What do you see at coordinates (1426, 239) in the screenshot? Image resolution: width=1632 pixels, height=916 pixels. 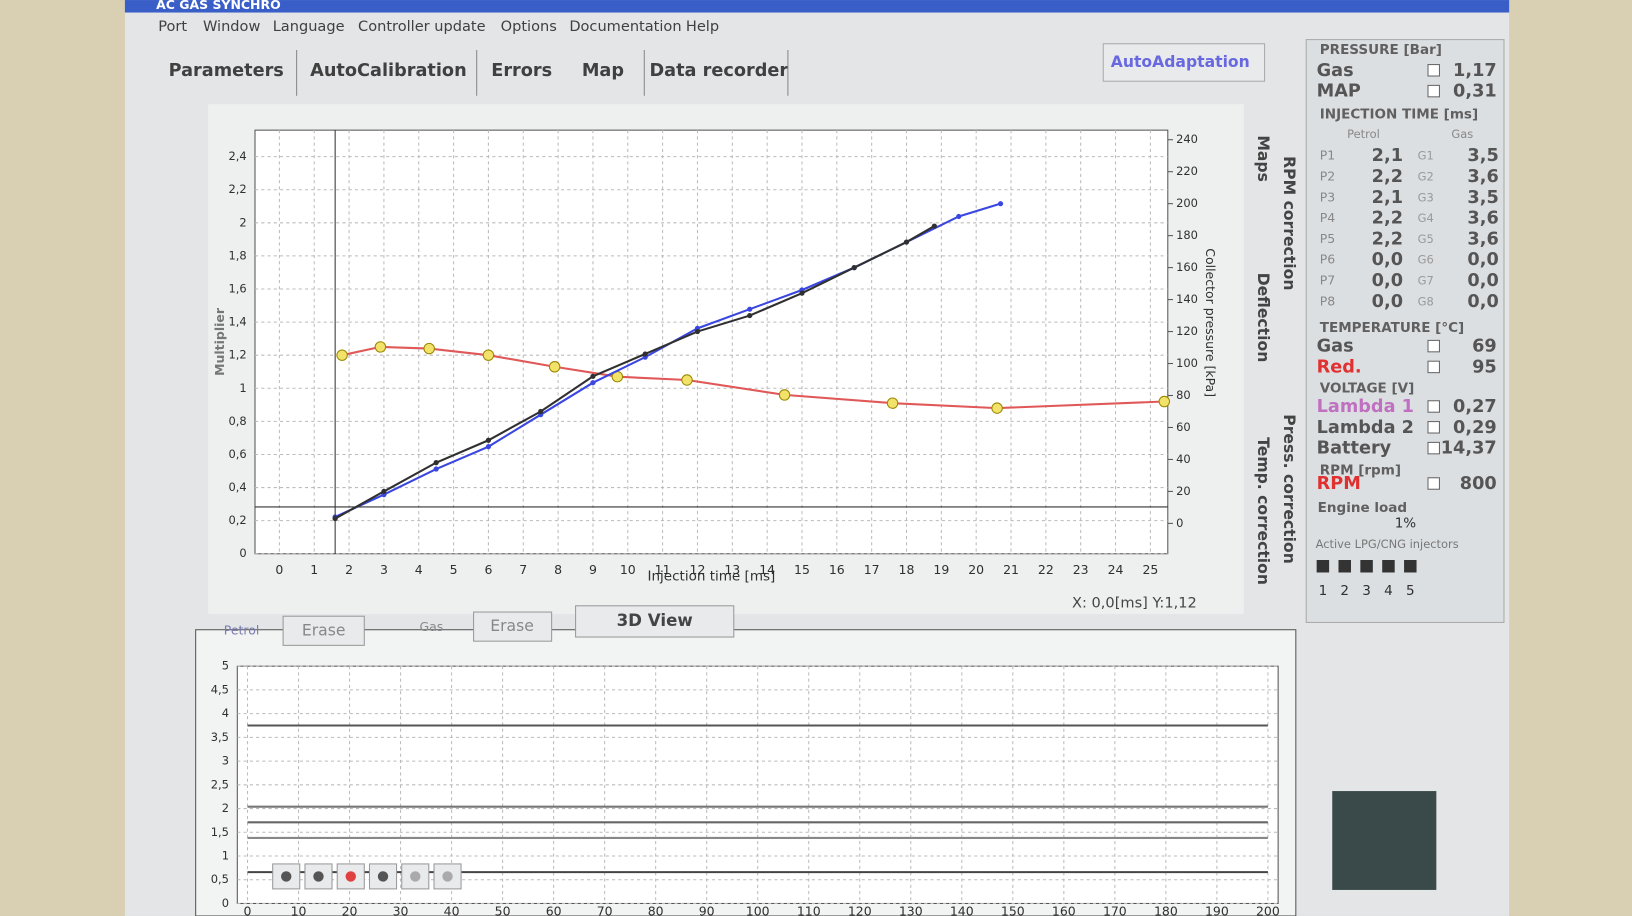 I see `injector-label: G5` at bounding box center [1426, 239].